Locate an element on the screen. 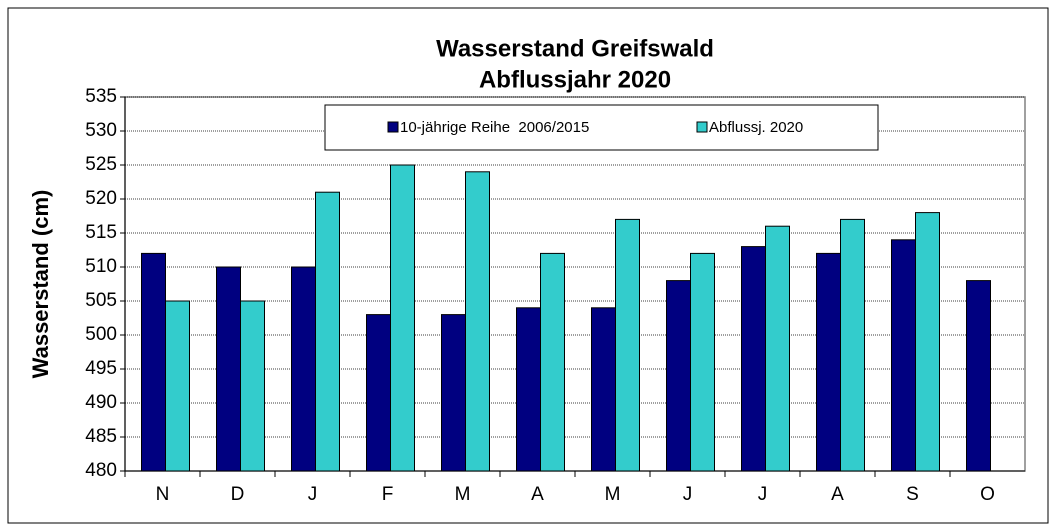 This screenshot has width=1056, height=531. chart-subtitle: Abflussjahr 2020 is located at coordinates (575, 79).